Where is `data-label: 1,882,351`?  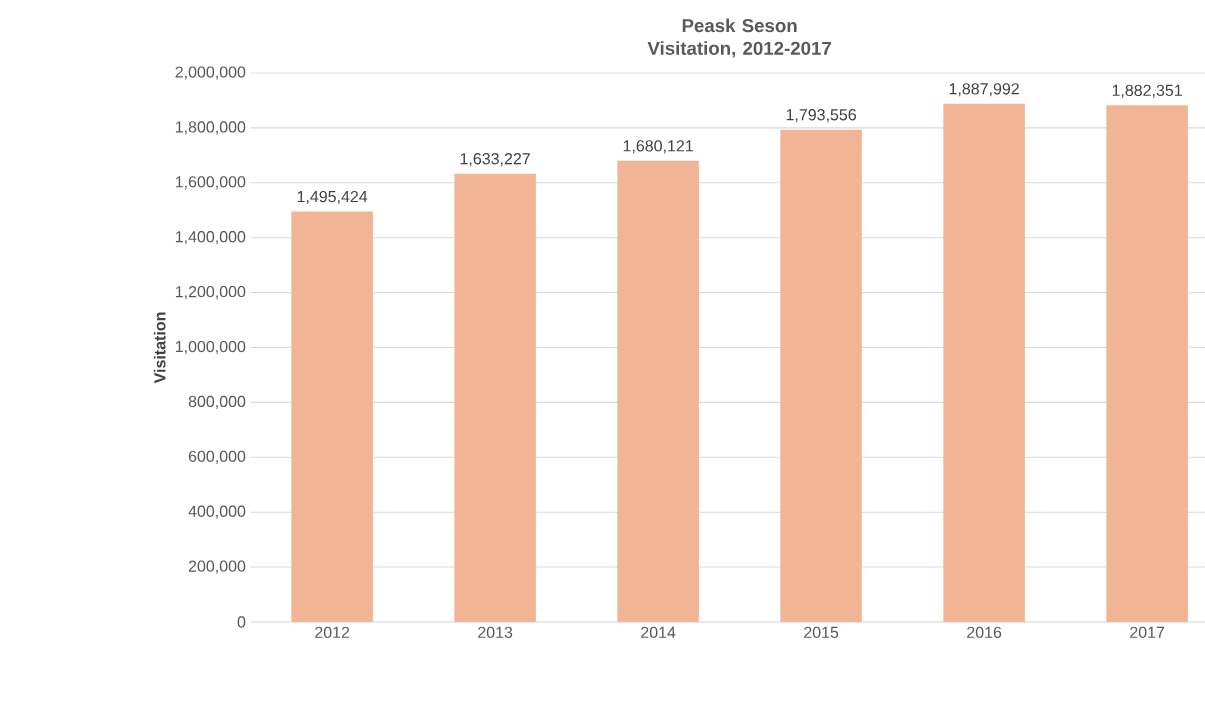
data-label: 1,882,351 is located at coordinates (1147, 91).